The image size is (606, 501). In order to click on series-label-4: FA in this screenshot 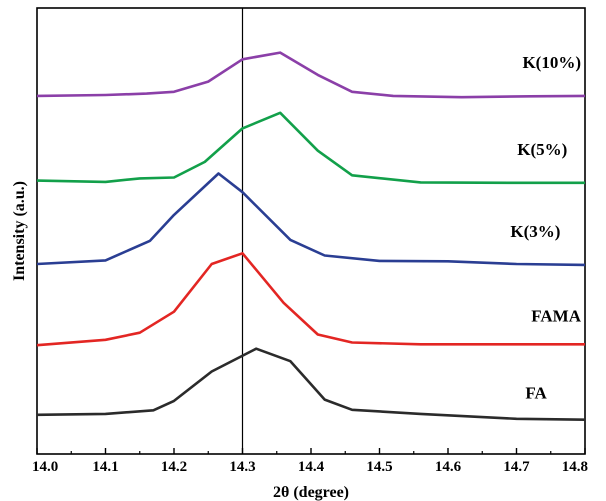, I will do `click(536, 392)`.